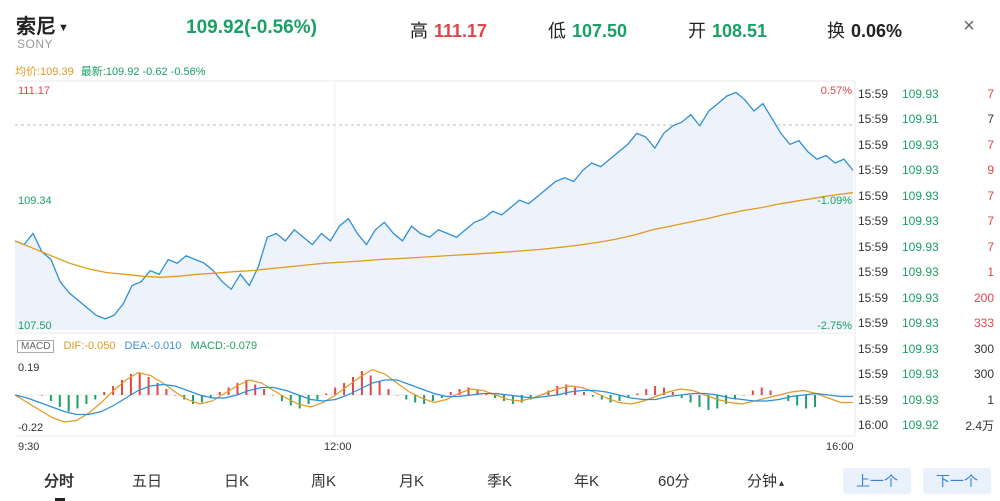 The height and width of the screenshot is (501, 1000). I want to click on low-label: 低, so click(557, 31).